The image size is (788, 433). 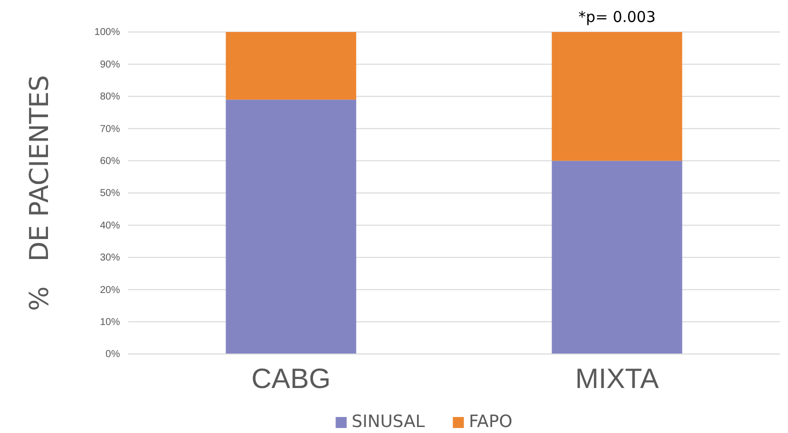 I want to click on y-tick-label: 90%, so click(x=110, y=64).